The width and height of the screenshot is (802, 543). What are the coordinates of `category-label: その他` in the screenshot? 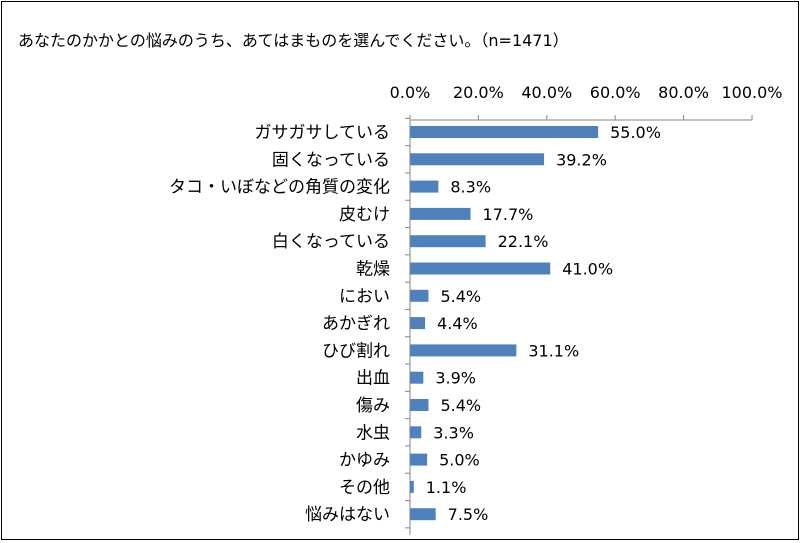 It's located at (364, 488).